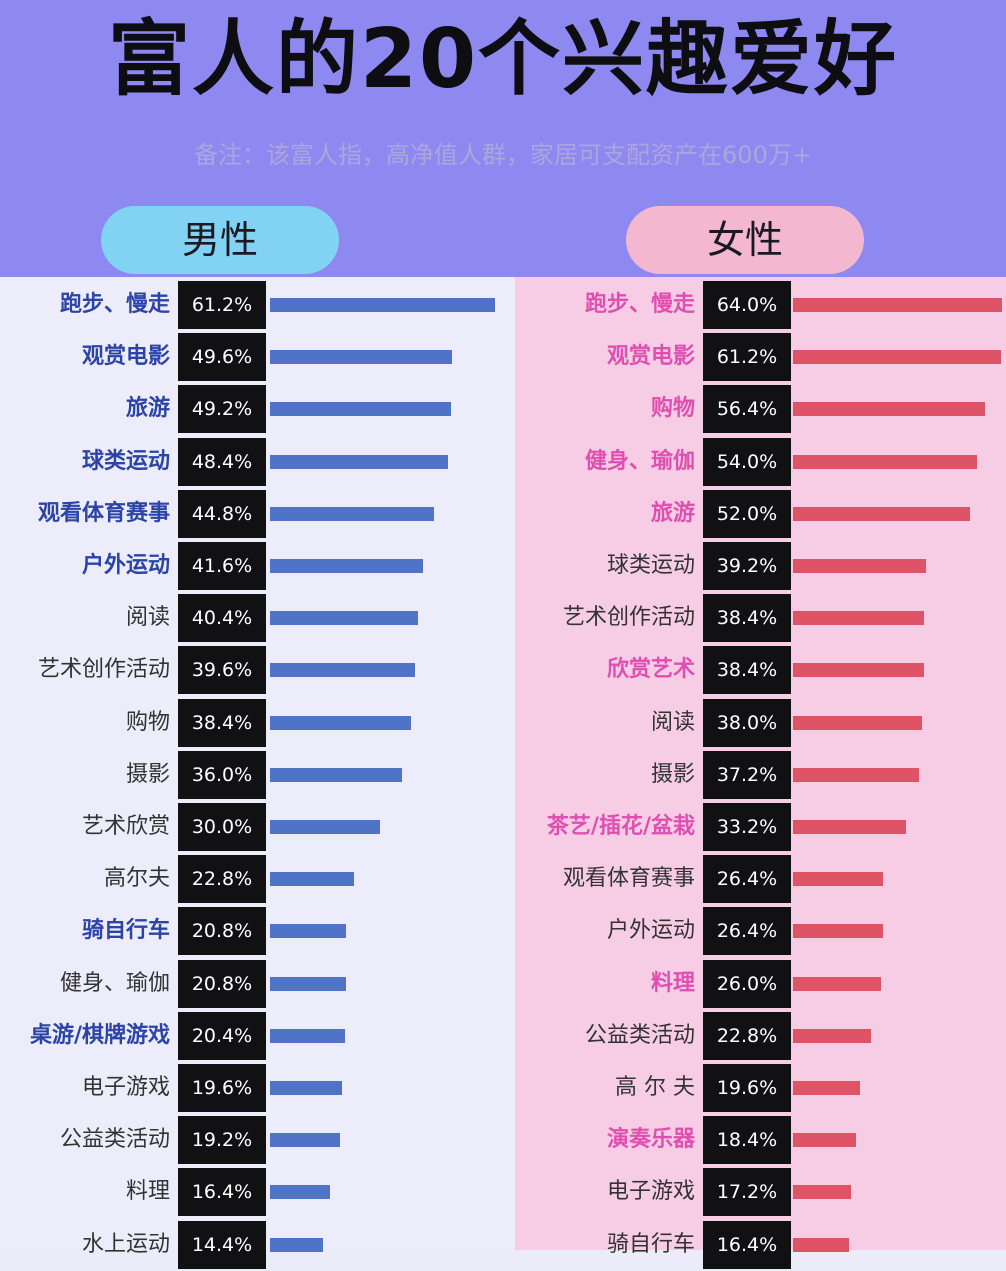 Image resolution: width=1006 pixels, height=1271 pixels. I want to click on female-category-label: 料理, so click(672, 983).